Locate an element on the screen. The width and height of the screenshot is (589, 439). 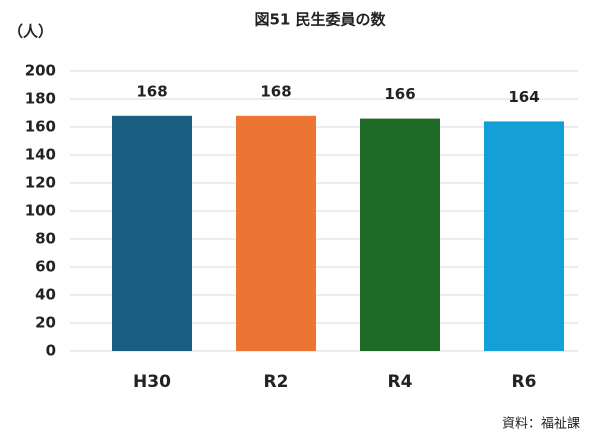
value-label: 164 is located at coordinates (523, 97).